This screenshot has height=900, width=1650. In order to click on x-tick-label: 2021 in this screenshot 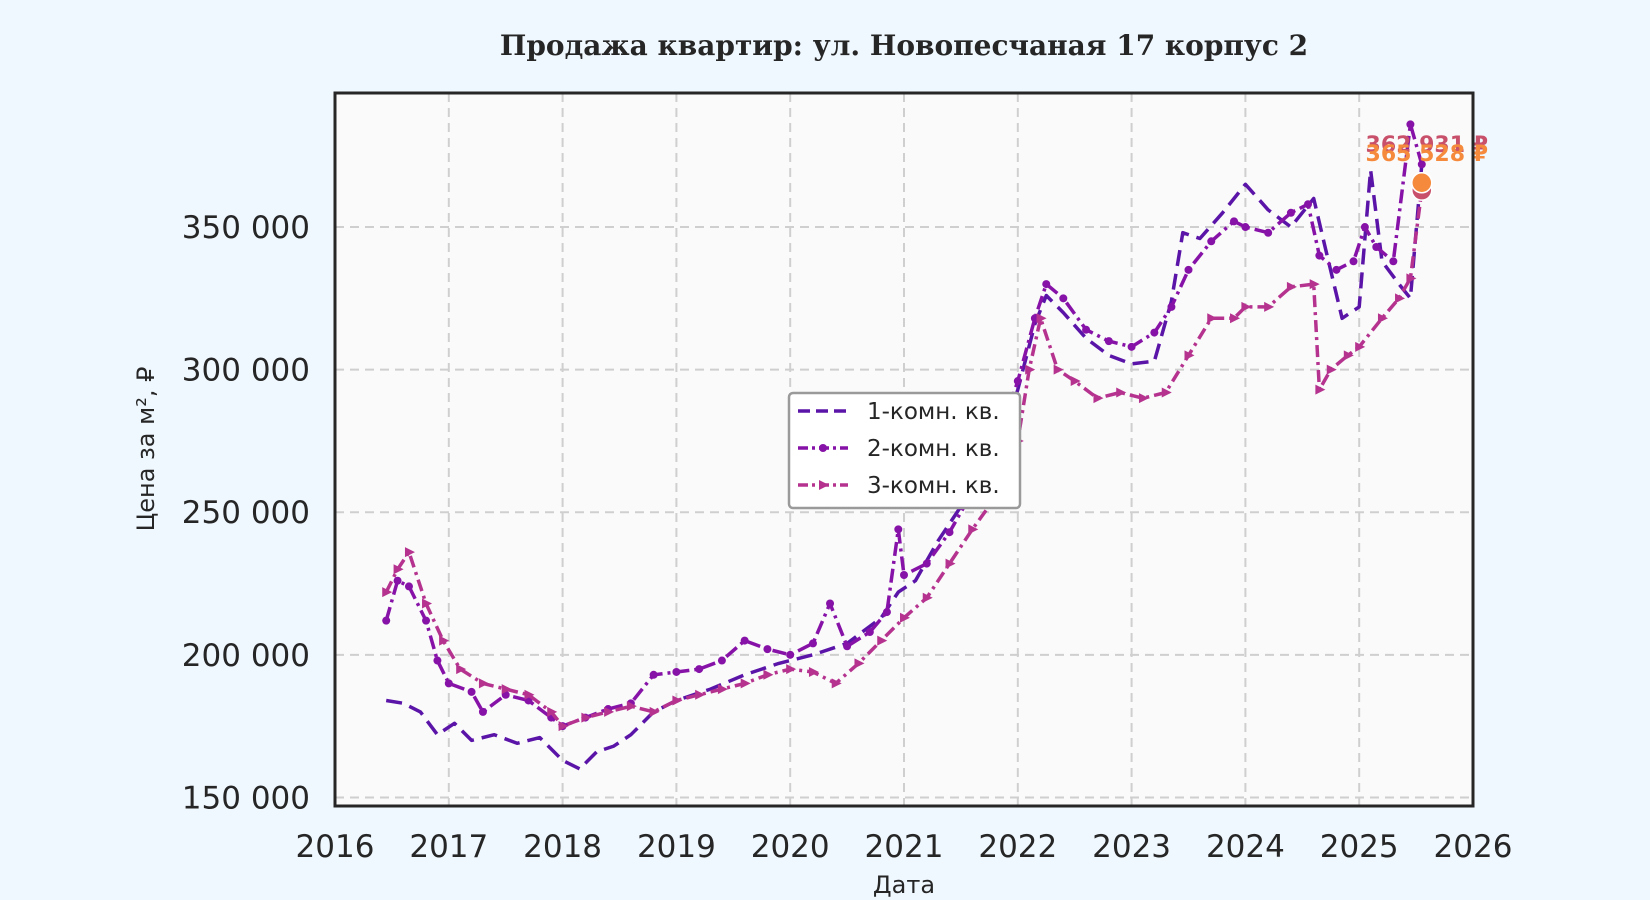, I will do `click(904, 847)`.